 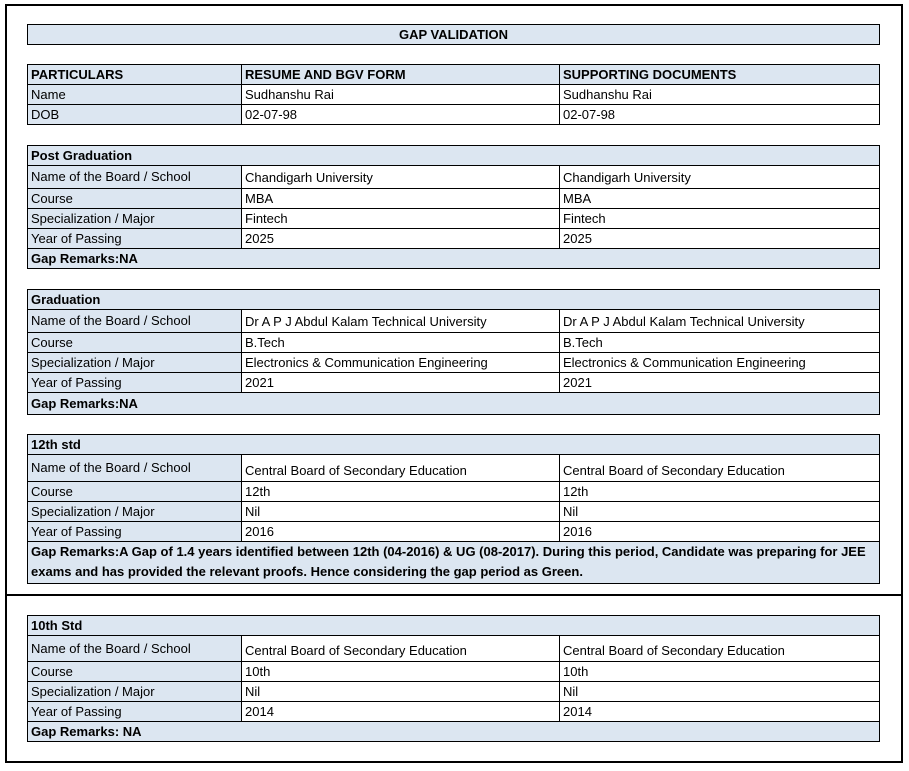 I want to click on title-bar: GAP VALIDATION, so click(x=453, y=34).